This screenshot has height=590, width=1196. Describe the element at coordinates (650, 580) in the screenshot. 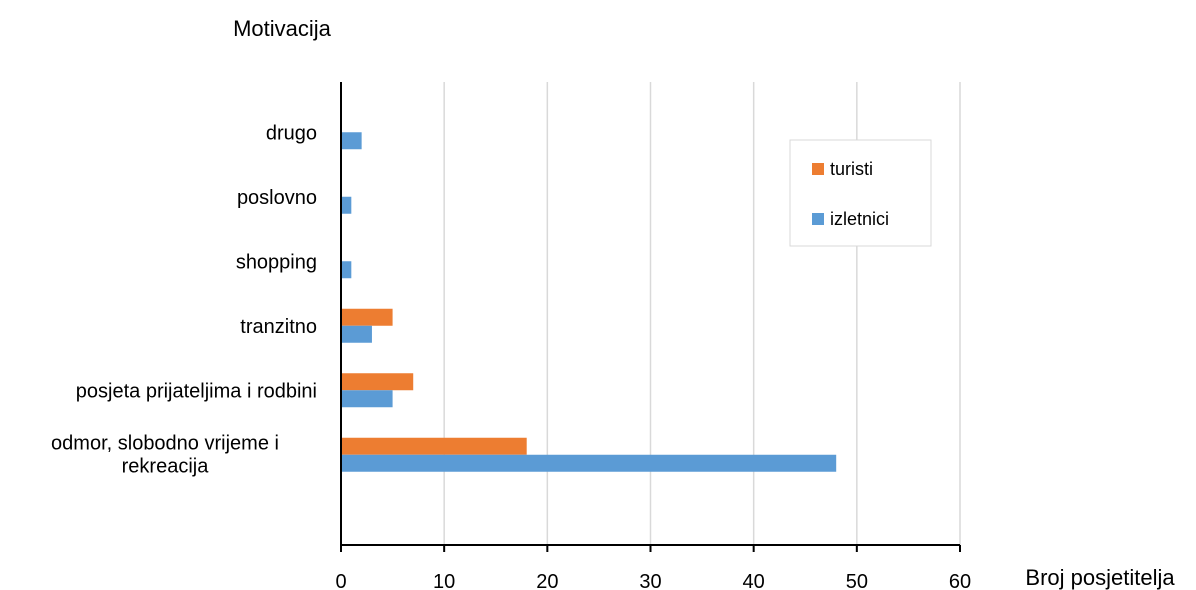

I see `x-tick-label: 30` at that location.